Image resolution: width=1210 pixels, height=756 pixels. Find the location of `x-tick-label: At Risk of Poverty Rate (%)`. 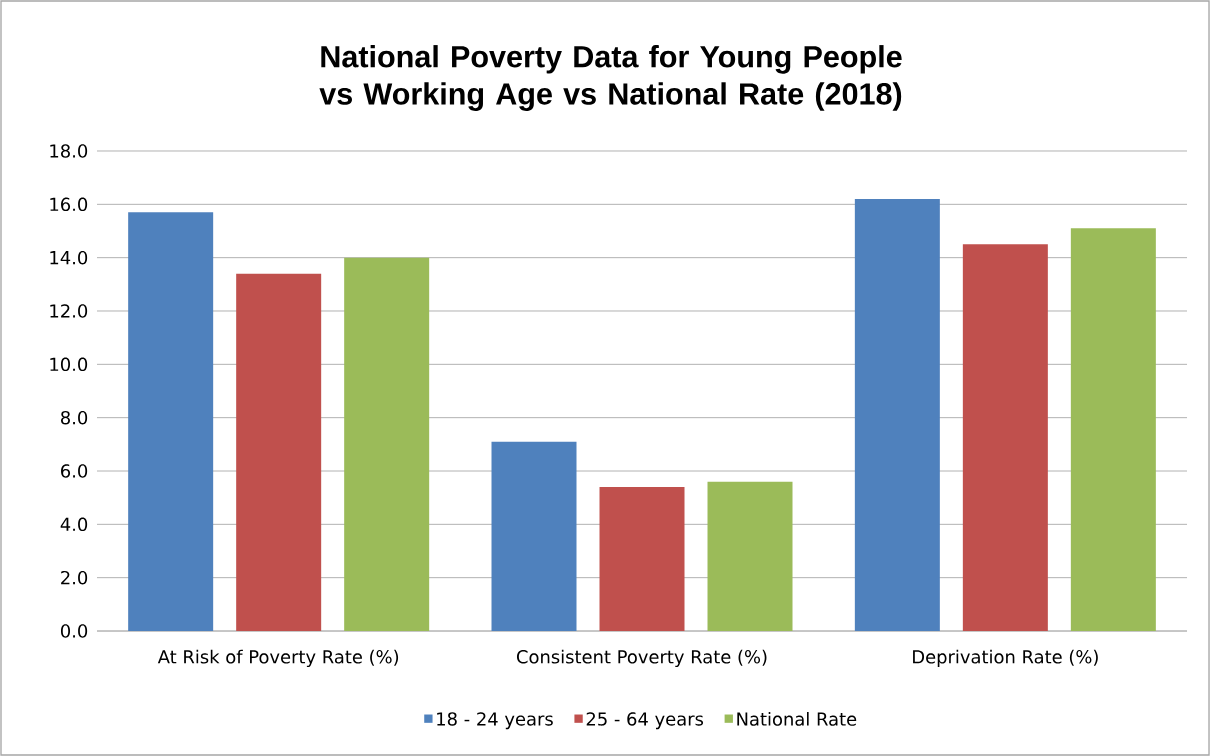

x-tick-label: At Risk of Poverty Rate (%) is located at coordinates (278, 658).